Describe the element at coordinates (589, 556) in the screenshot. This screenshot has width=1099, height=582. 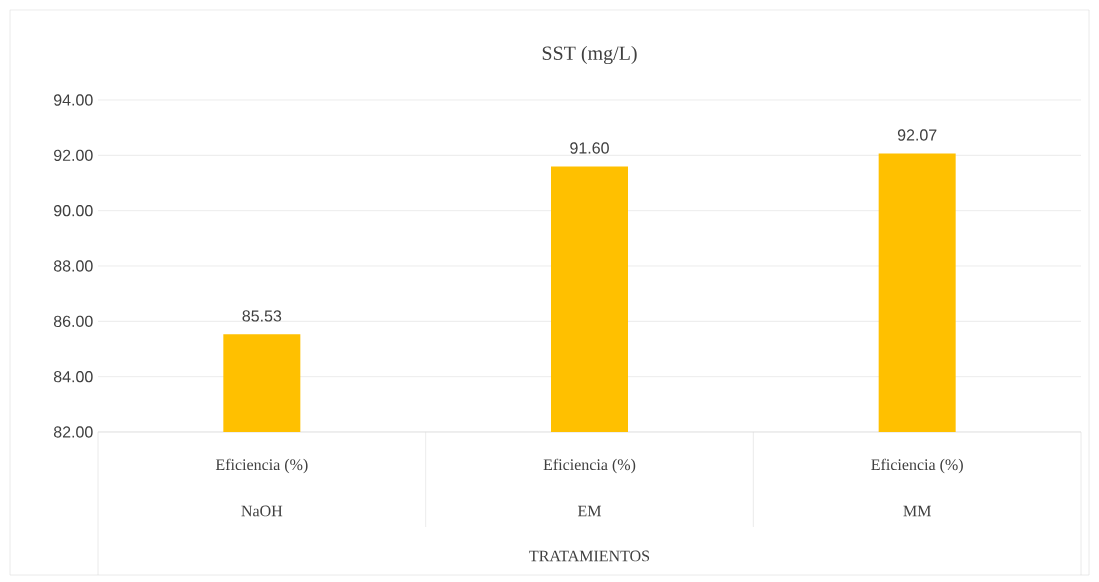
I see `x-axis-title: TRATAMIENTOS` at that location.